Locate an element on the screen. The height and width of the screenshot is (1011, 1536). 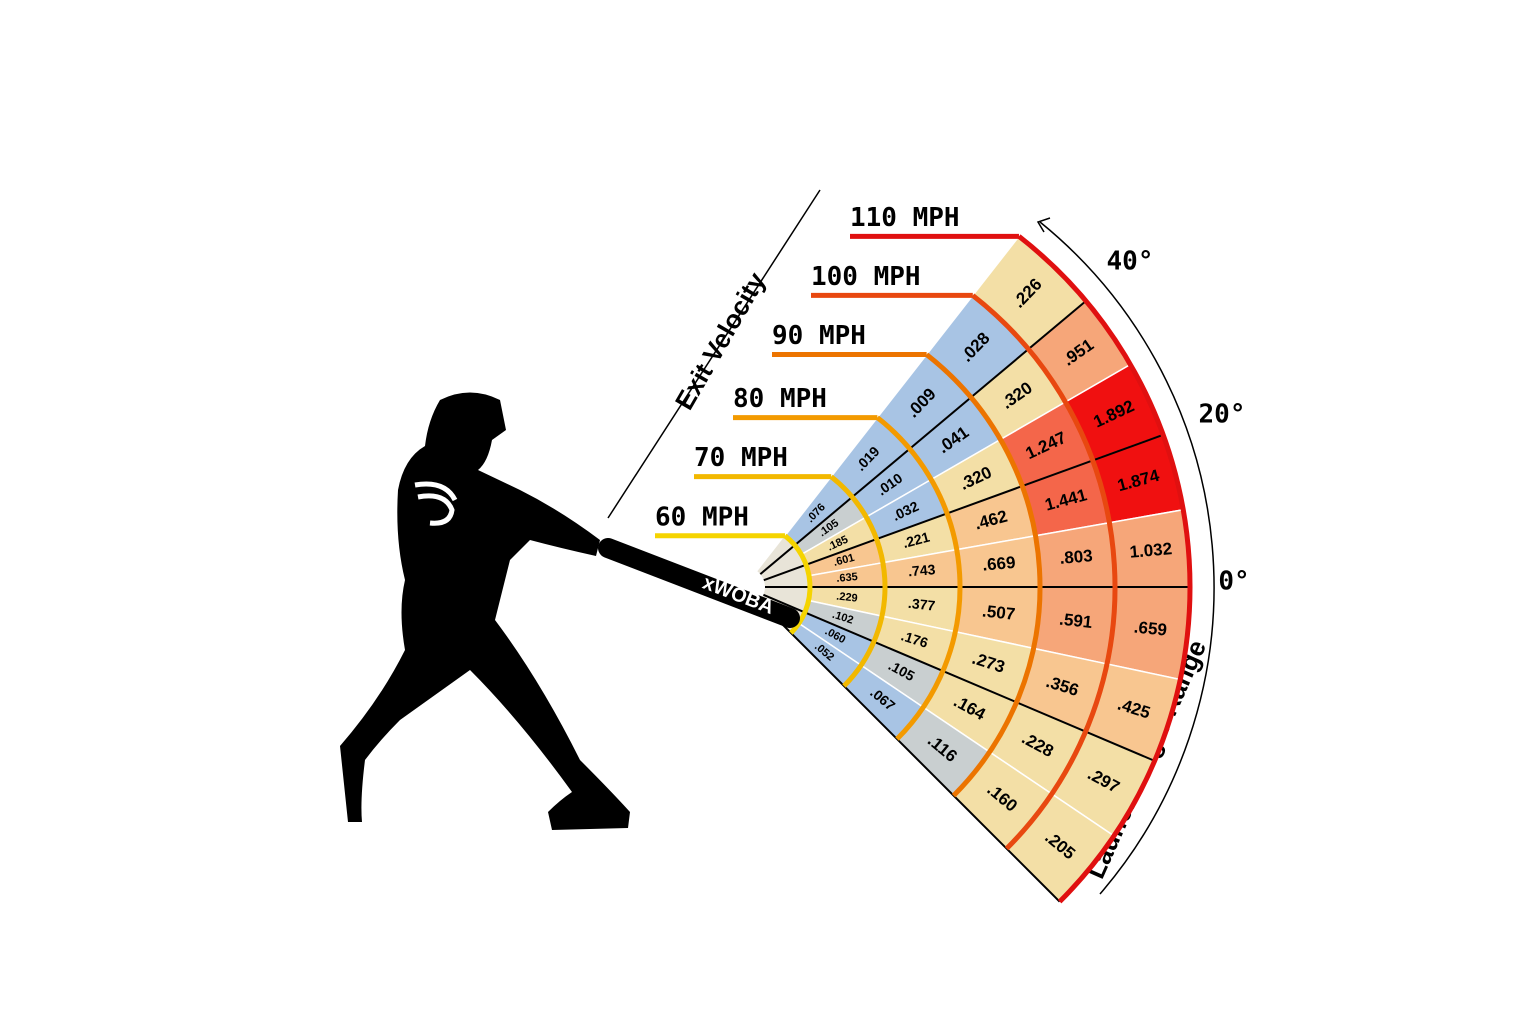
xwoba-value: .743 is located at coordinates (921, 570).